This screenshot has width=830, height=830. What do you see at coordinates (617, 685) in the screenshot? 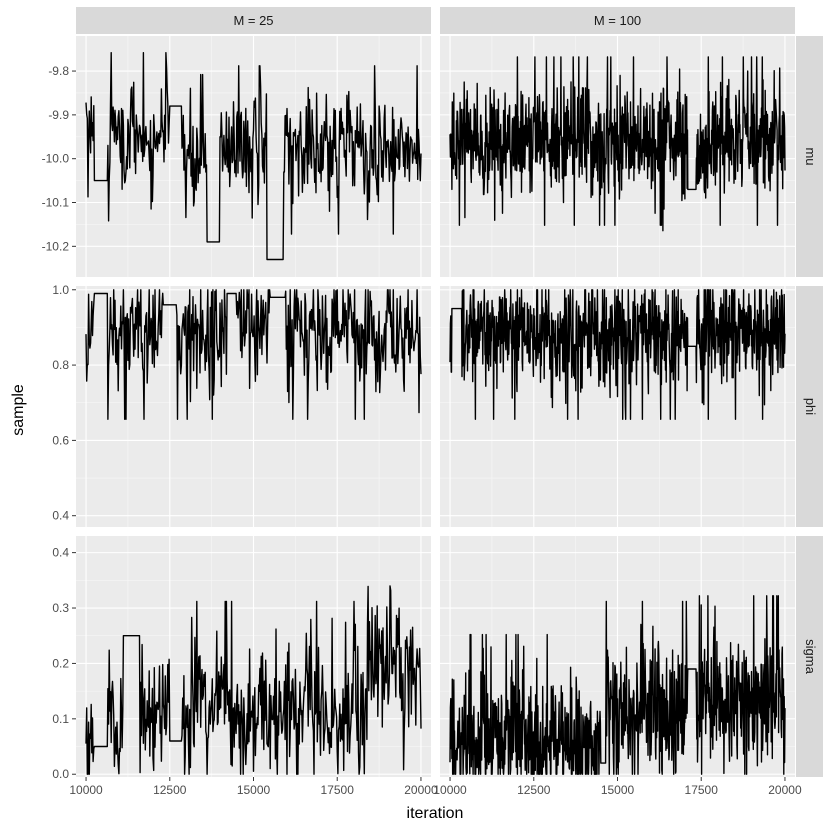
I see `trace-line-sigma-m100` at bounding box center [617, 685].